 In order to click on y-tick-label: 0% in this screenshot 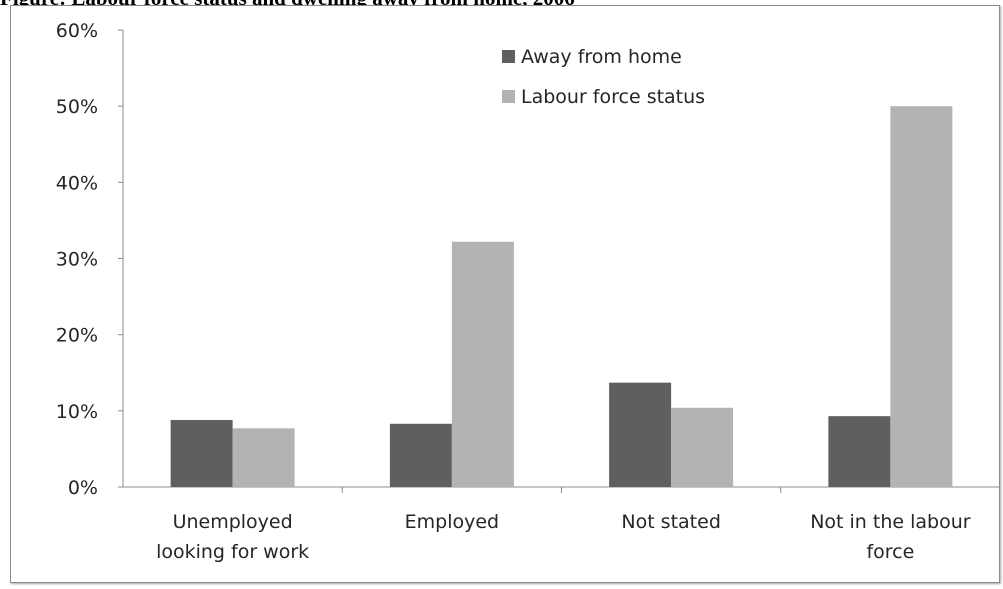, I will do `click(83, 488)`.